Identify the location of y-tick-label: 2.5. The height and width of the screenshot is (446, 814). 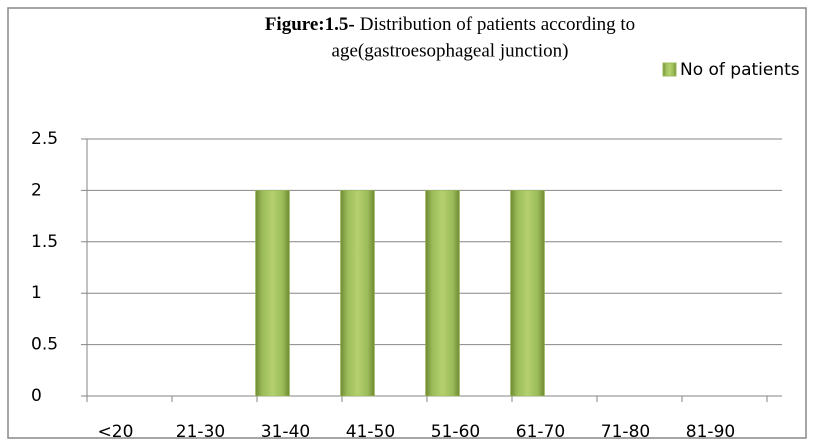
(44, 139).